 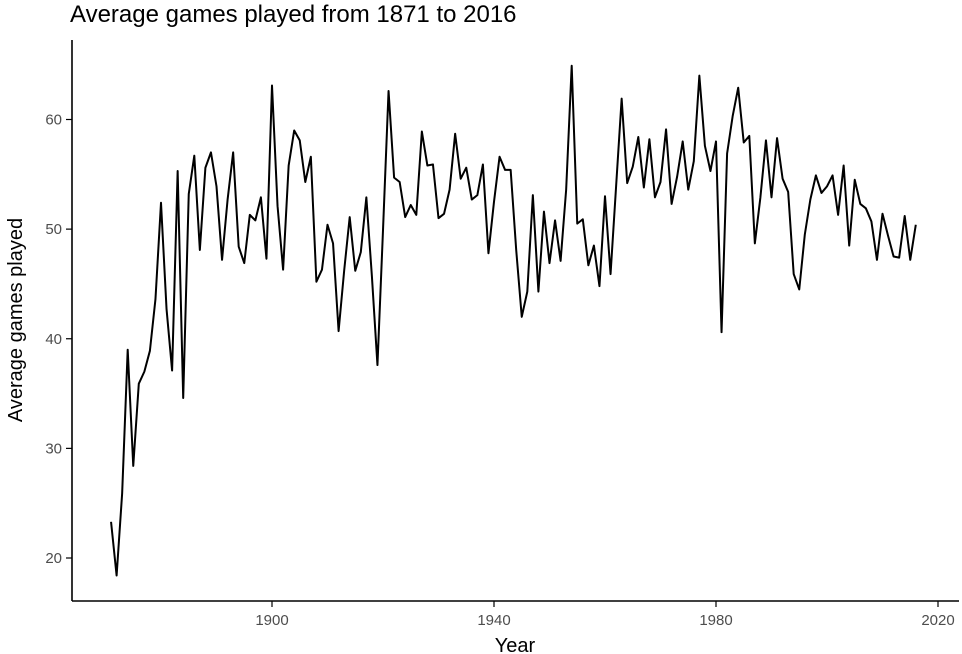 What do you see at coordinates (293, 14) in the screenshot?
I see `chart-title: Average games played from 1871 to 2016` at bounding box center [293, 14].